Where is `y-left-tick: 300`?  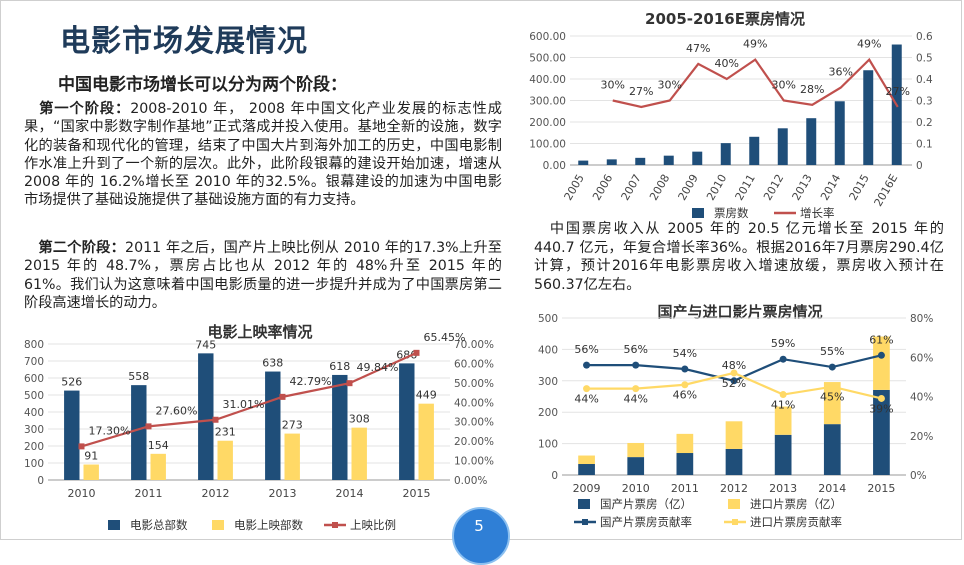
y-left-tick: 300 is located at coordinates (548, 382).